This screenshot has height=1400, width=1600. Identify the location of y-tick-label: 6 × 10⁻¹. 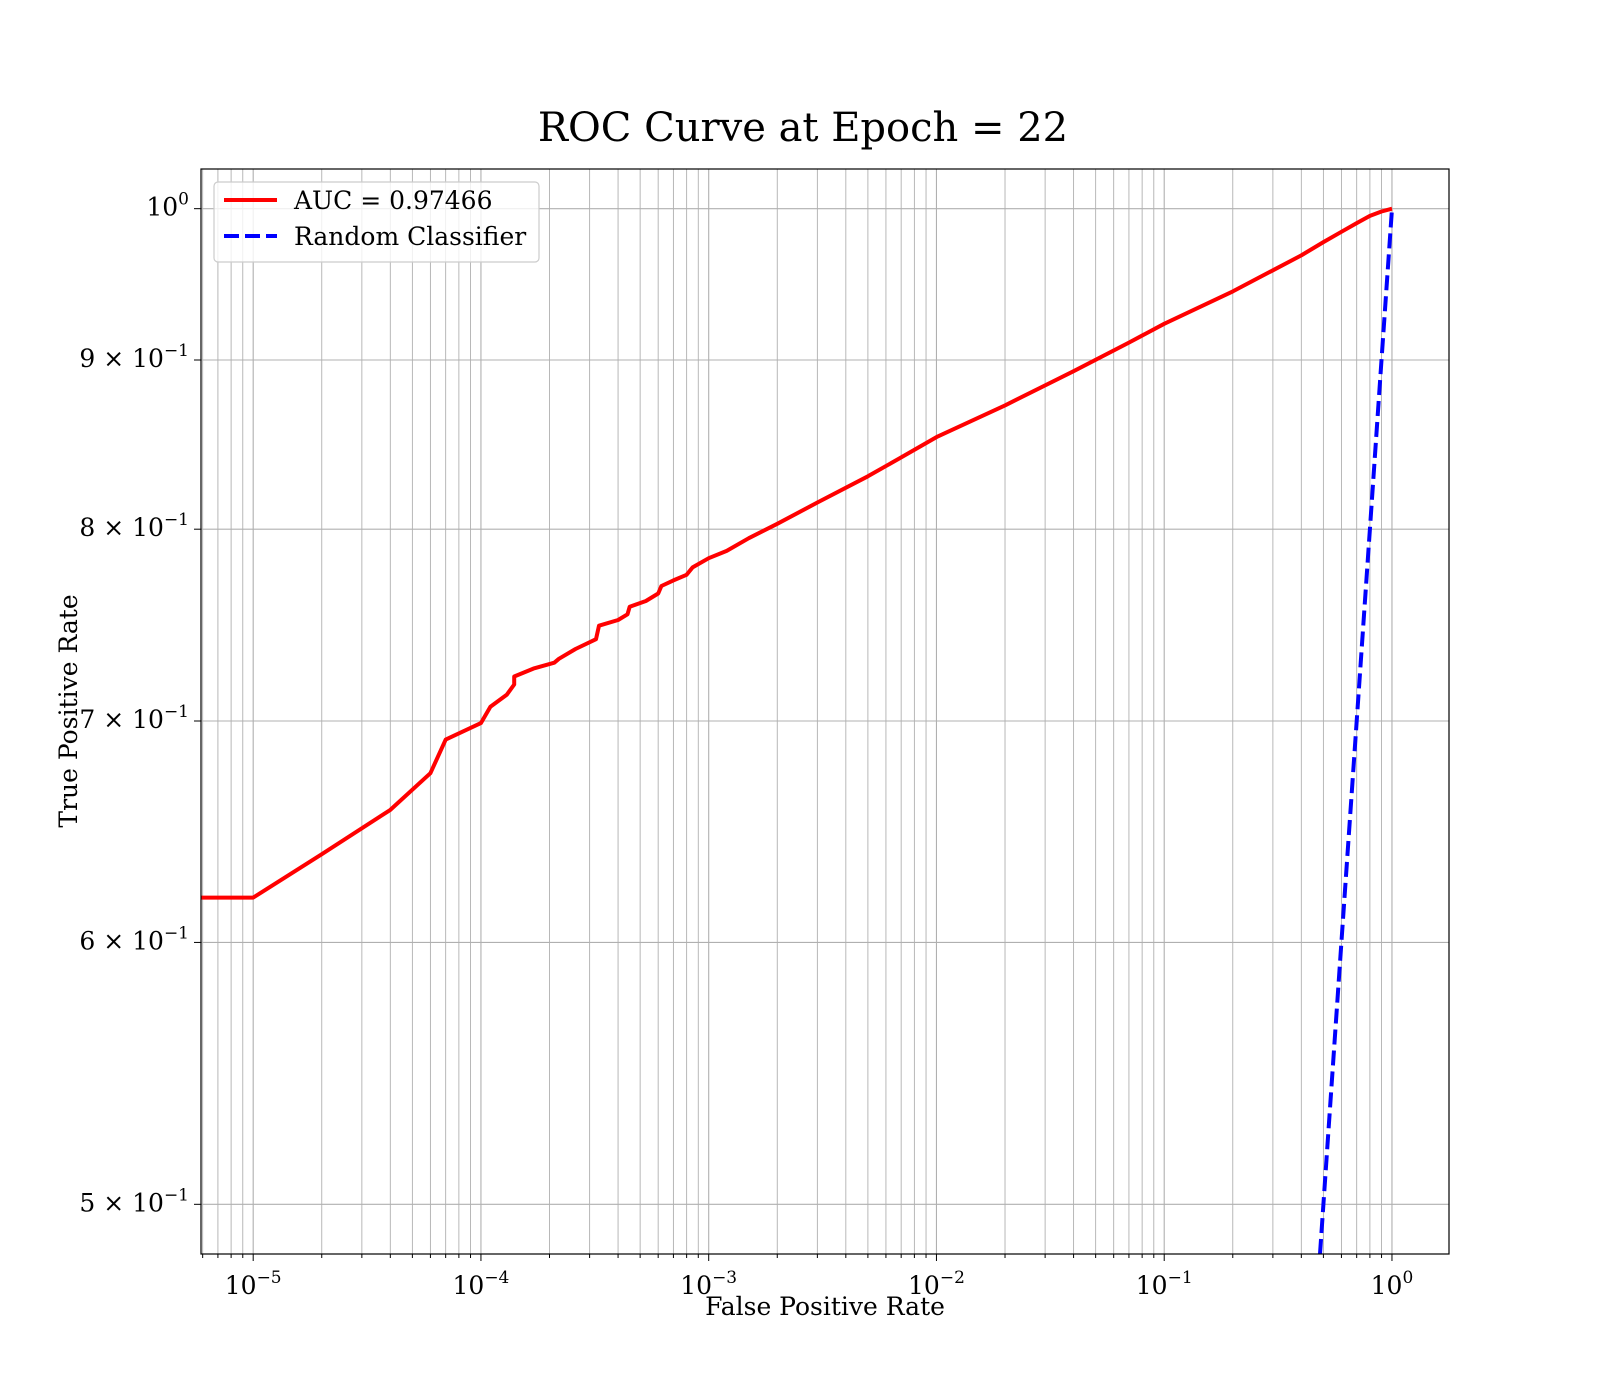
(134, 939).